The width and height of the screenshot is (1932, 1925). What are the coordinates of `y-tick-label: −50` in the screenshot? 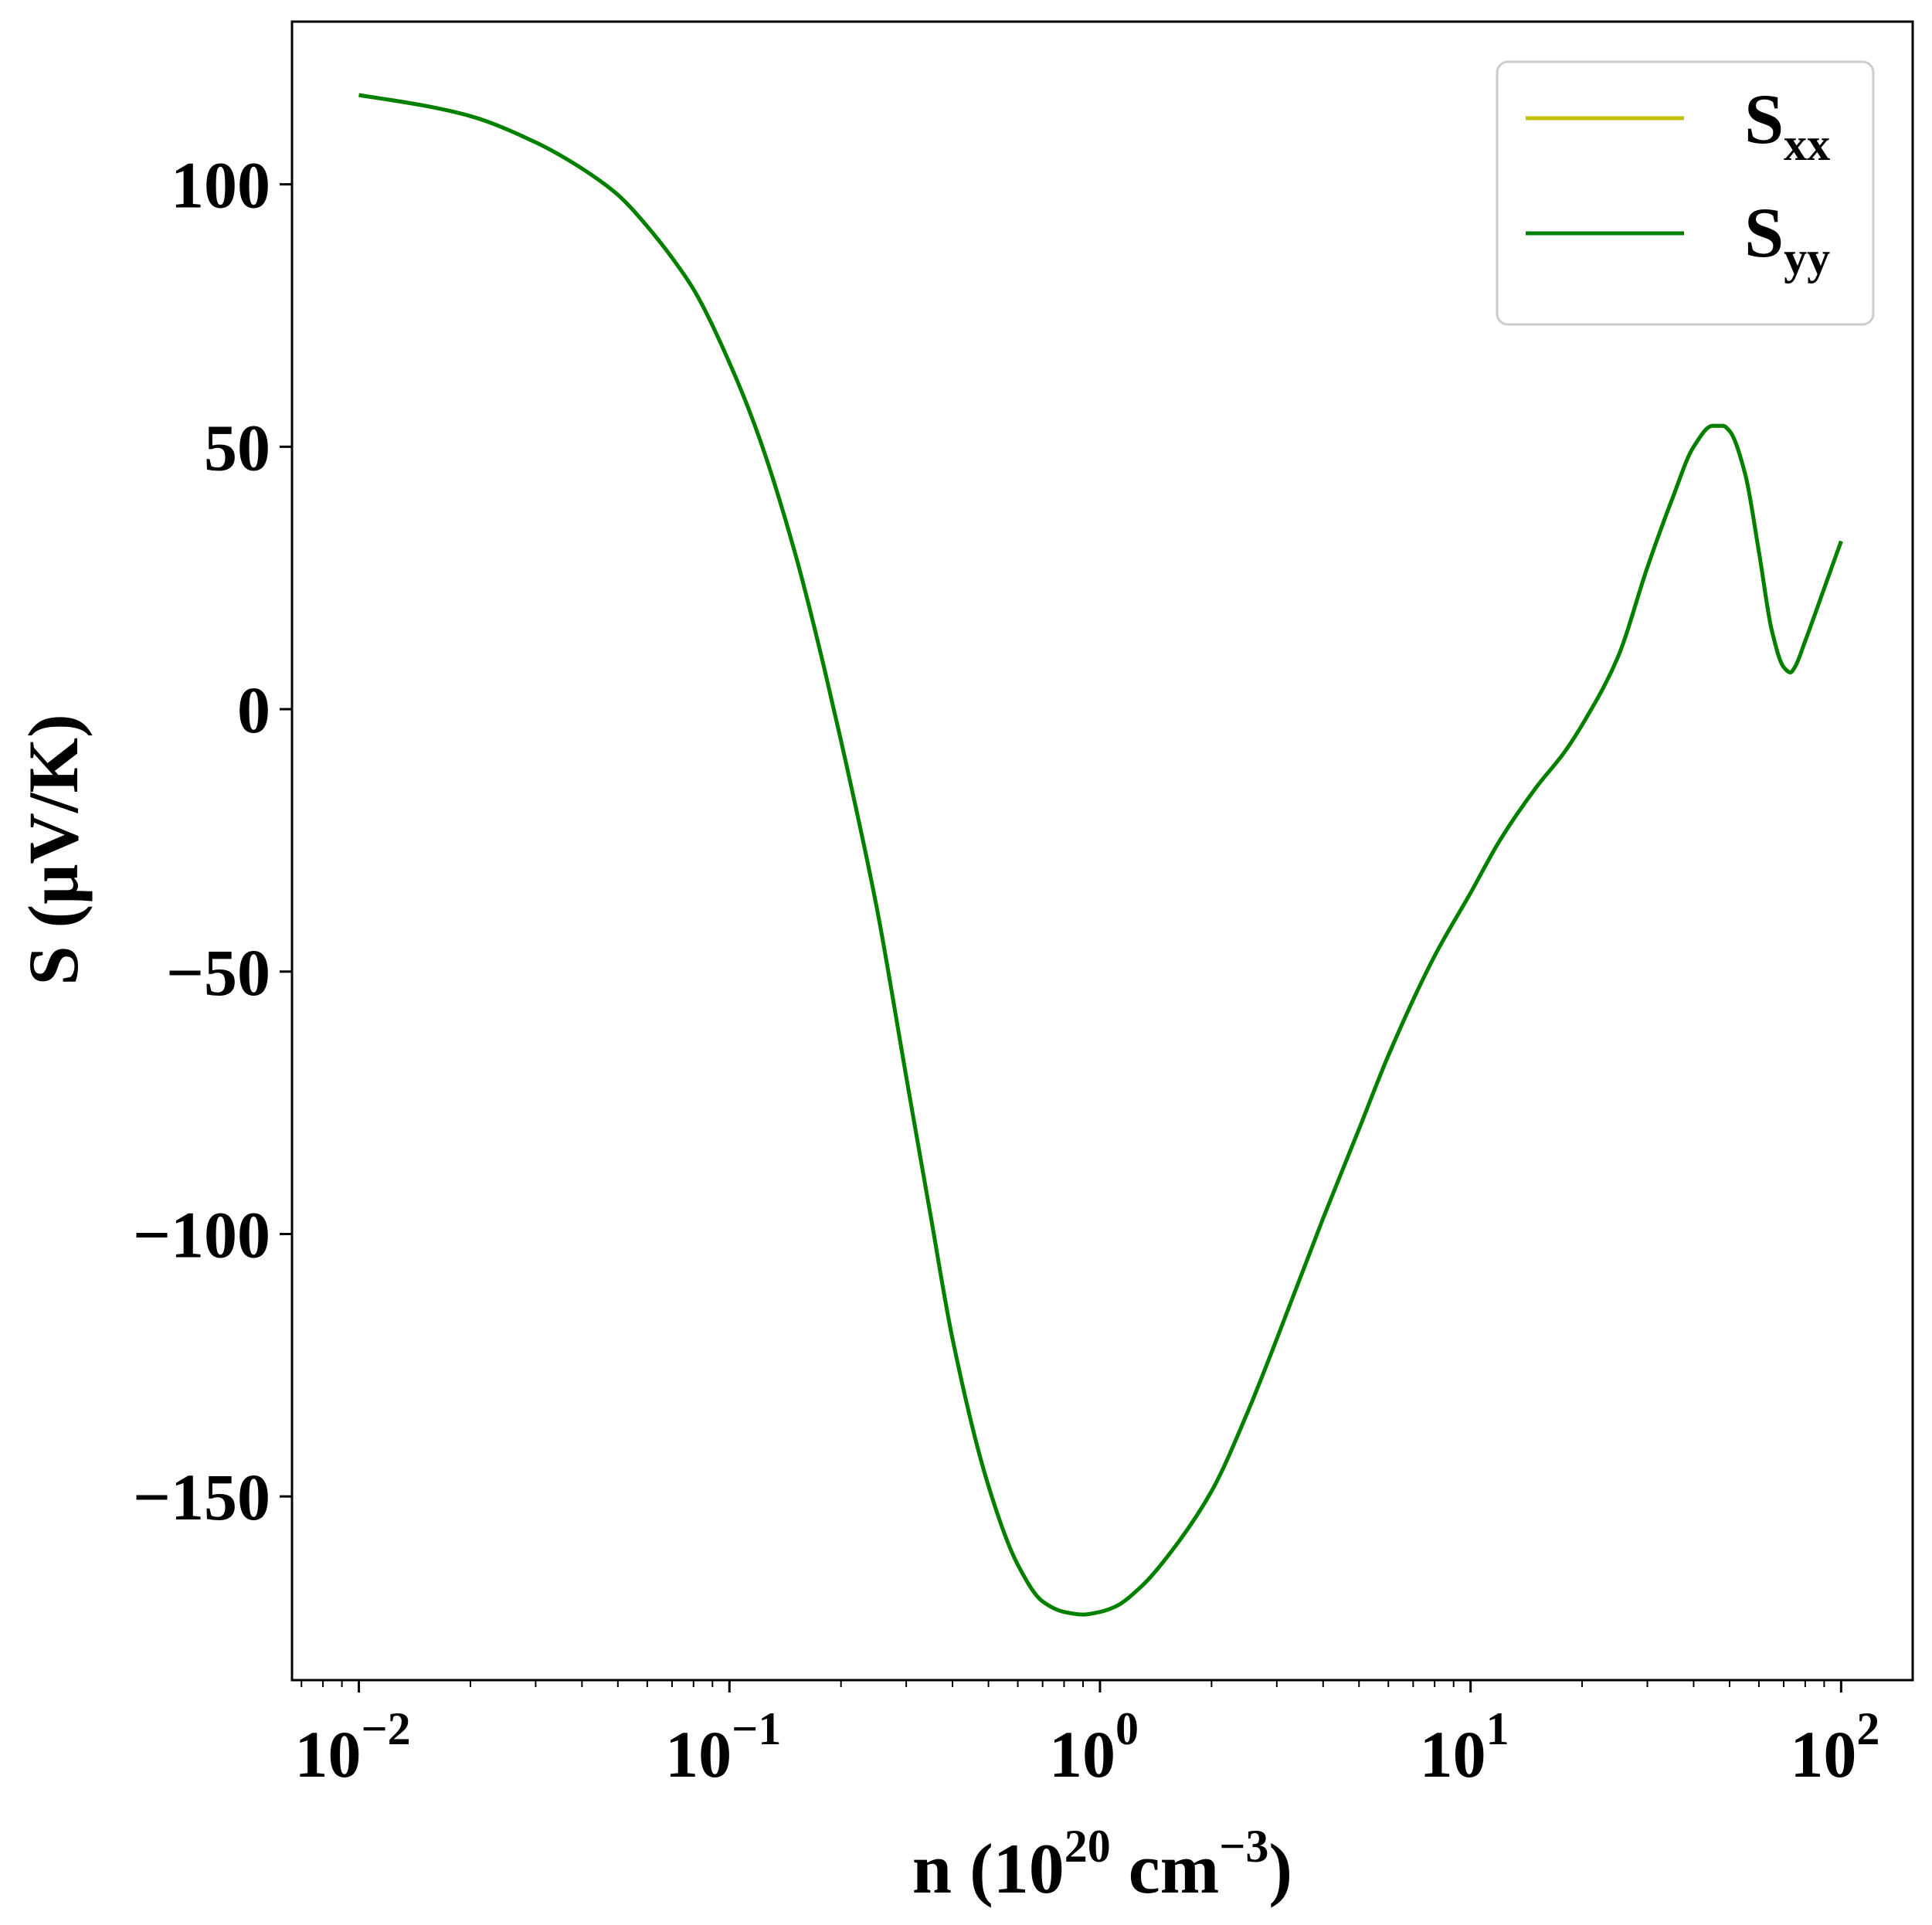 It's located at (218, 972).